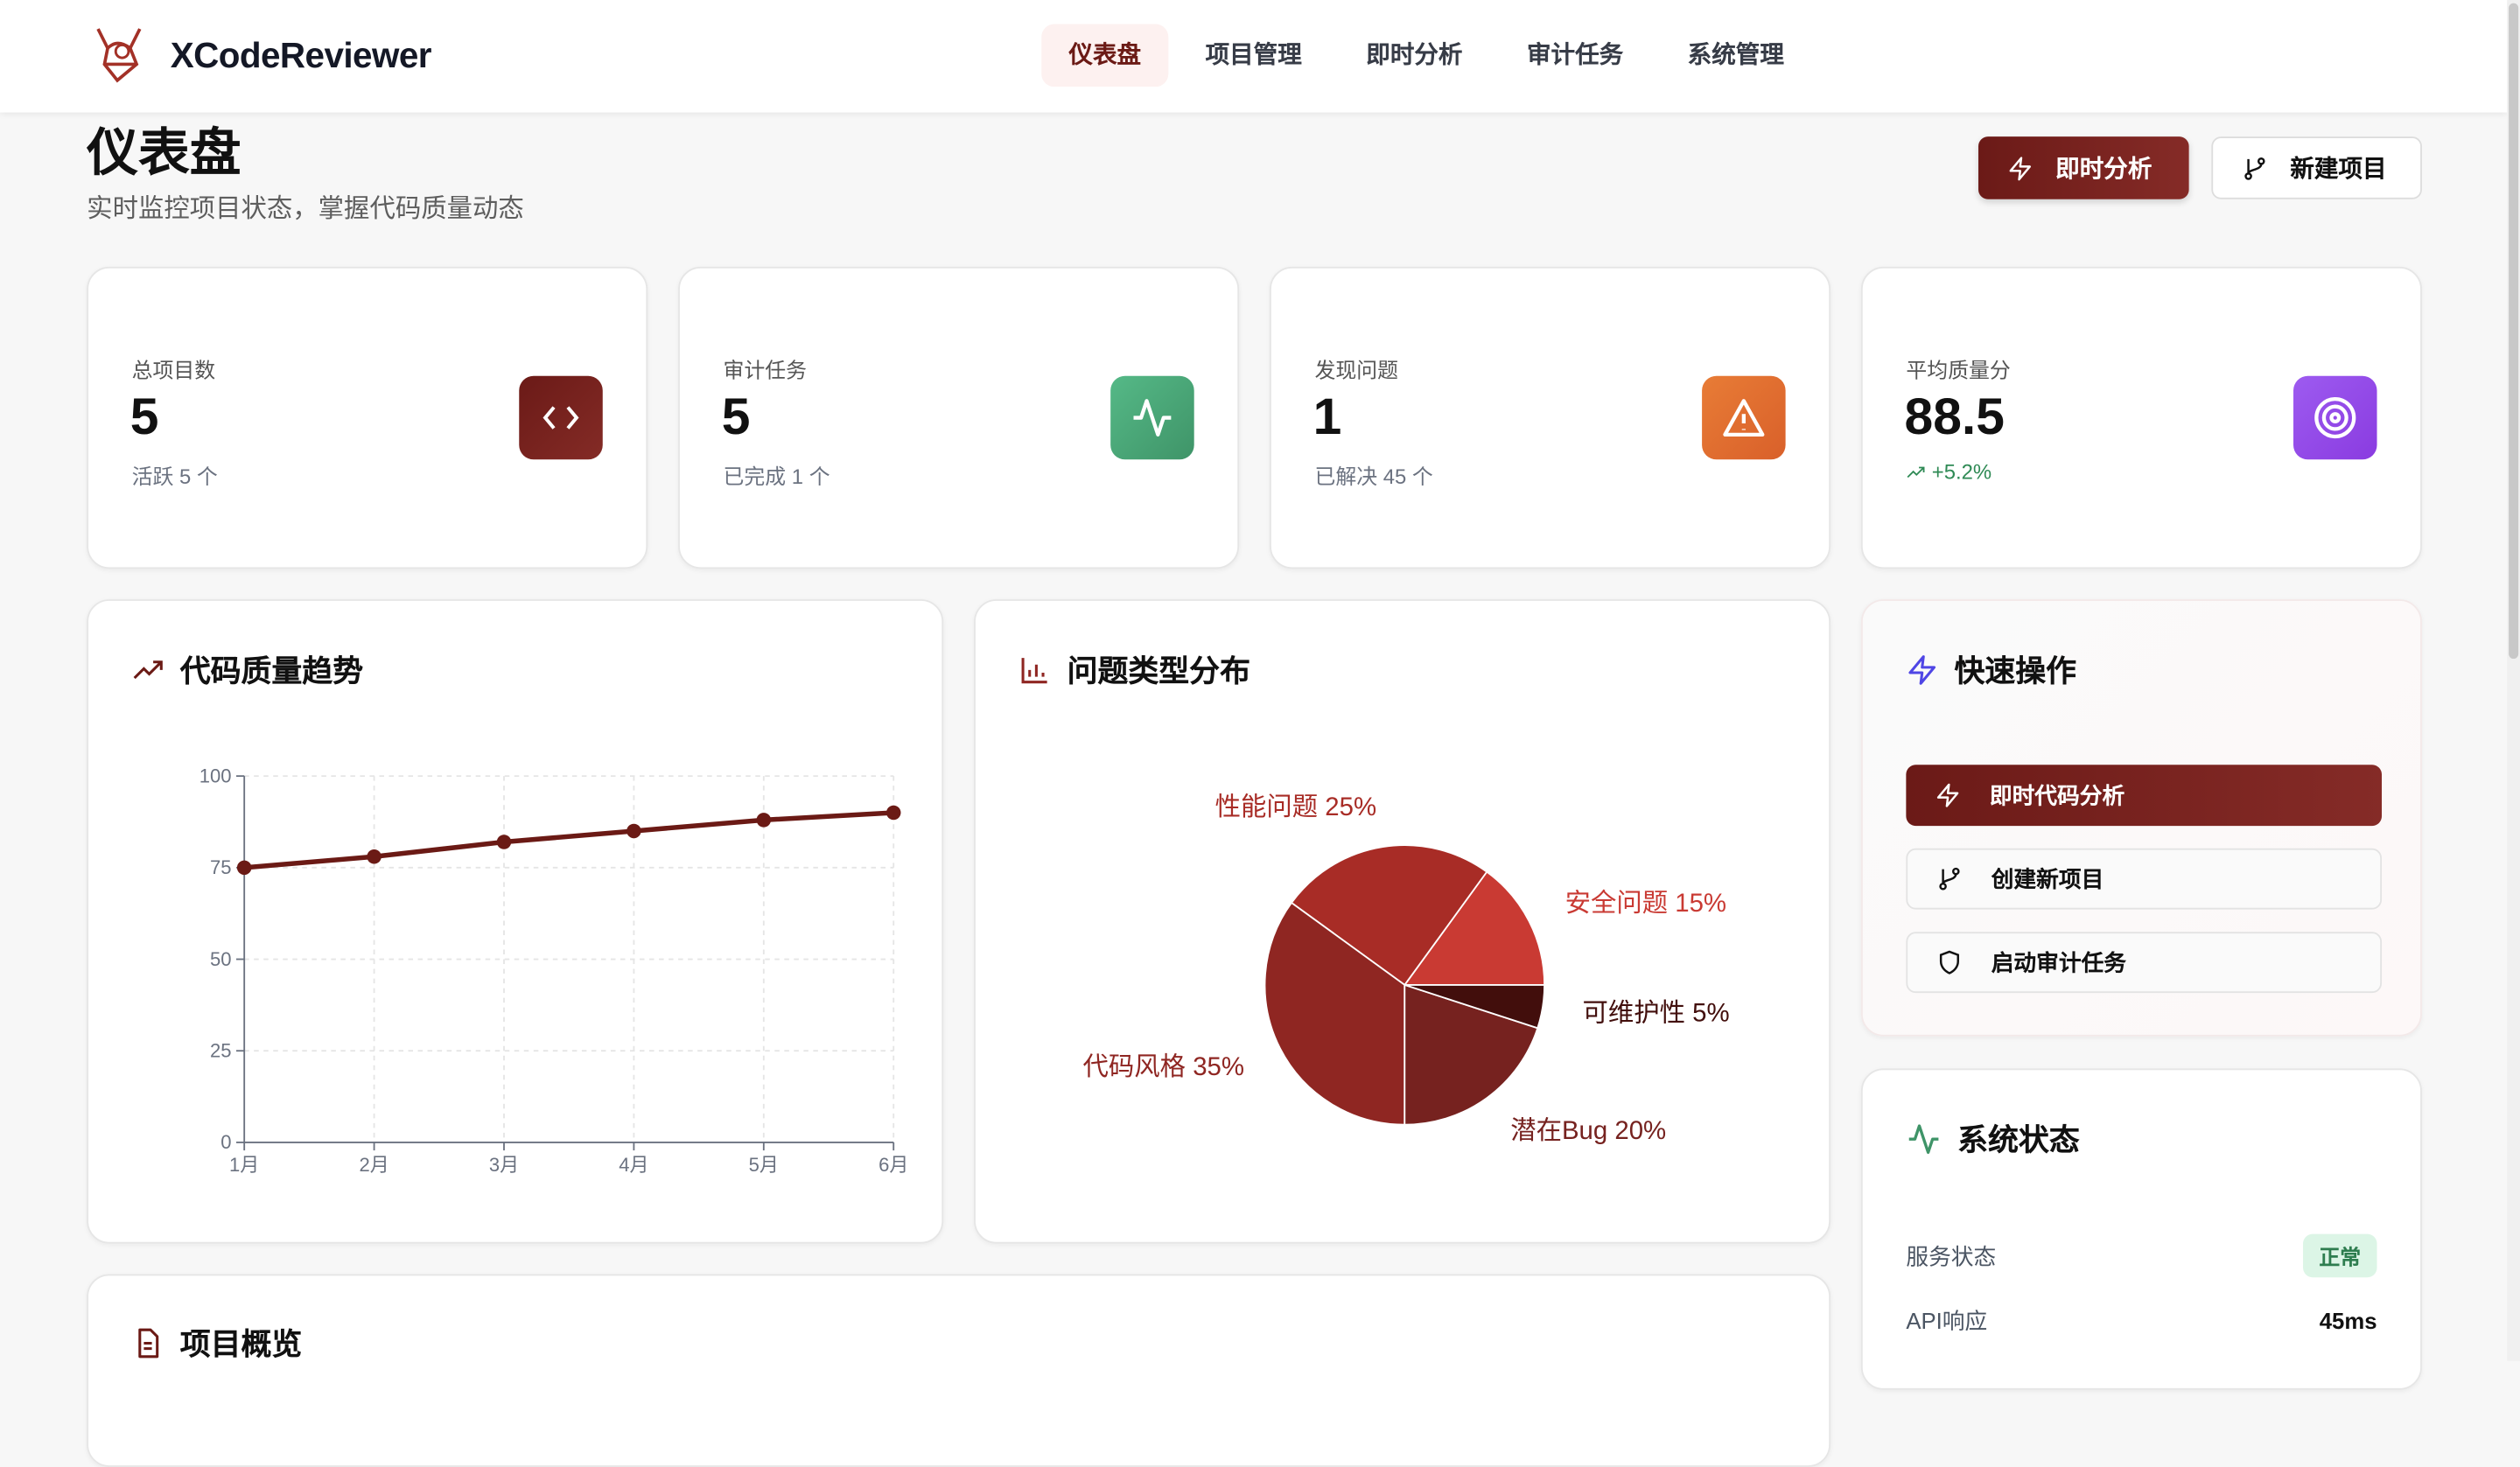 Image resolution: width=2520 pixels, height=1467 pixels. I want to click on quality-trend-card: 代码质量趋势 0 25 50 75 100 1月 2月 3月 4月 5月 6月, so click(515, 921).